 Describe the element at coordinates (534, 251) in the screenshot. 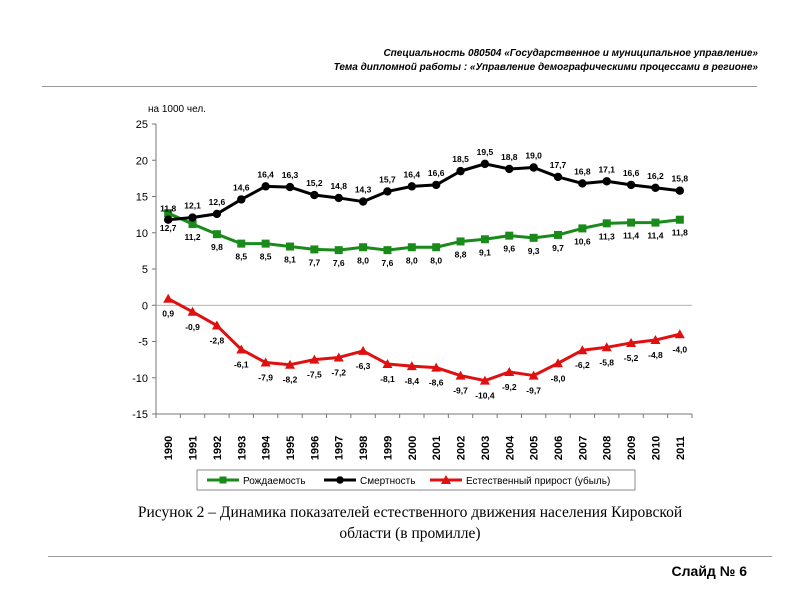

I see `birth-rate-label: 9,3` at that location.